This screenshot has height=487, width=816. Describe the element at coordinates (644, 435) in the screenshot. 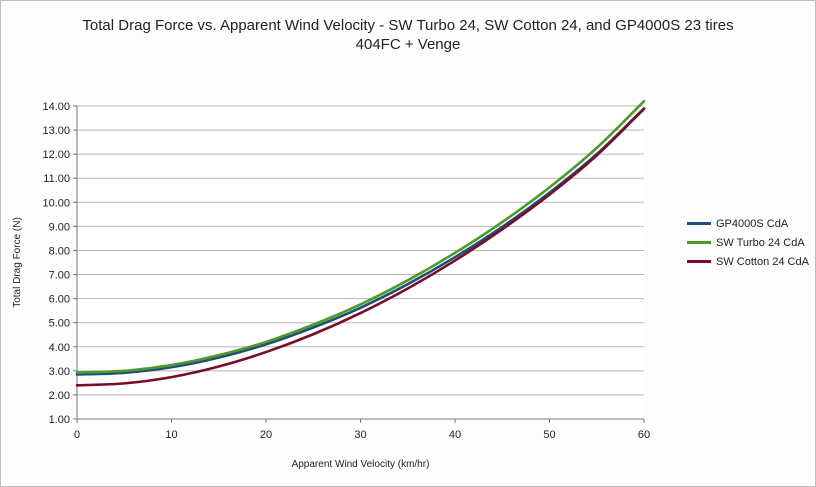

I see `x-tick-label: 60` at that location.